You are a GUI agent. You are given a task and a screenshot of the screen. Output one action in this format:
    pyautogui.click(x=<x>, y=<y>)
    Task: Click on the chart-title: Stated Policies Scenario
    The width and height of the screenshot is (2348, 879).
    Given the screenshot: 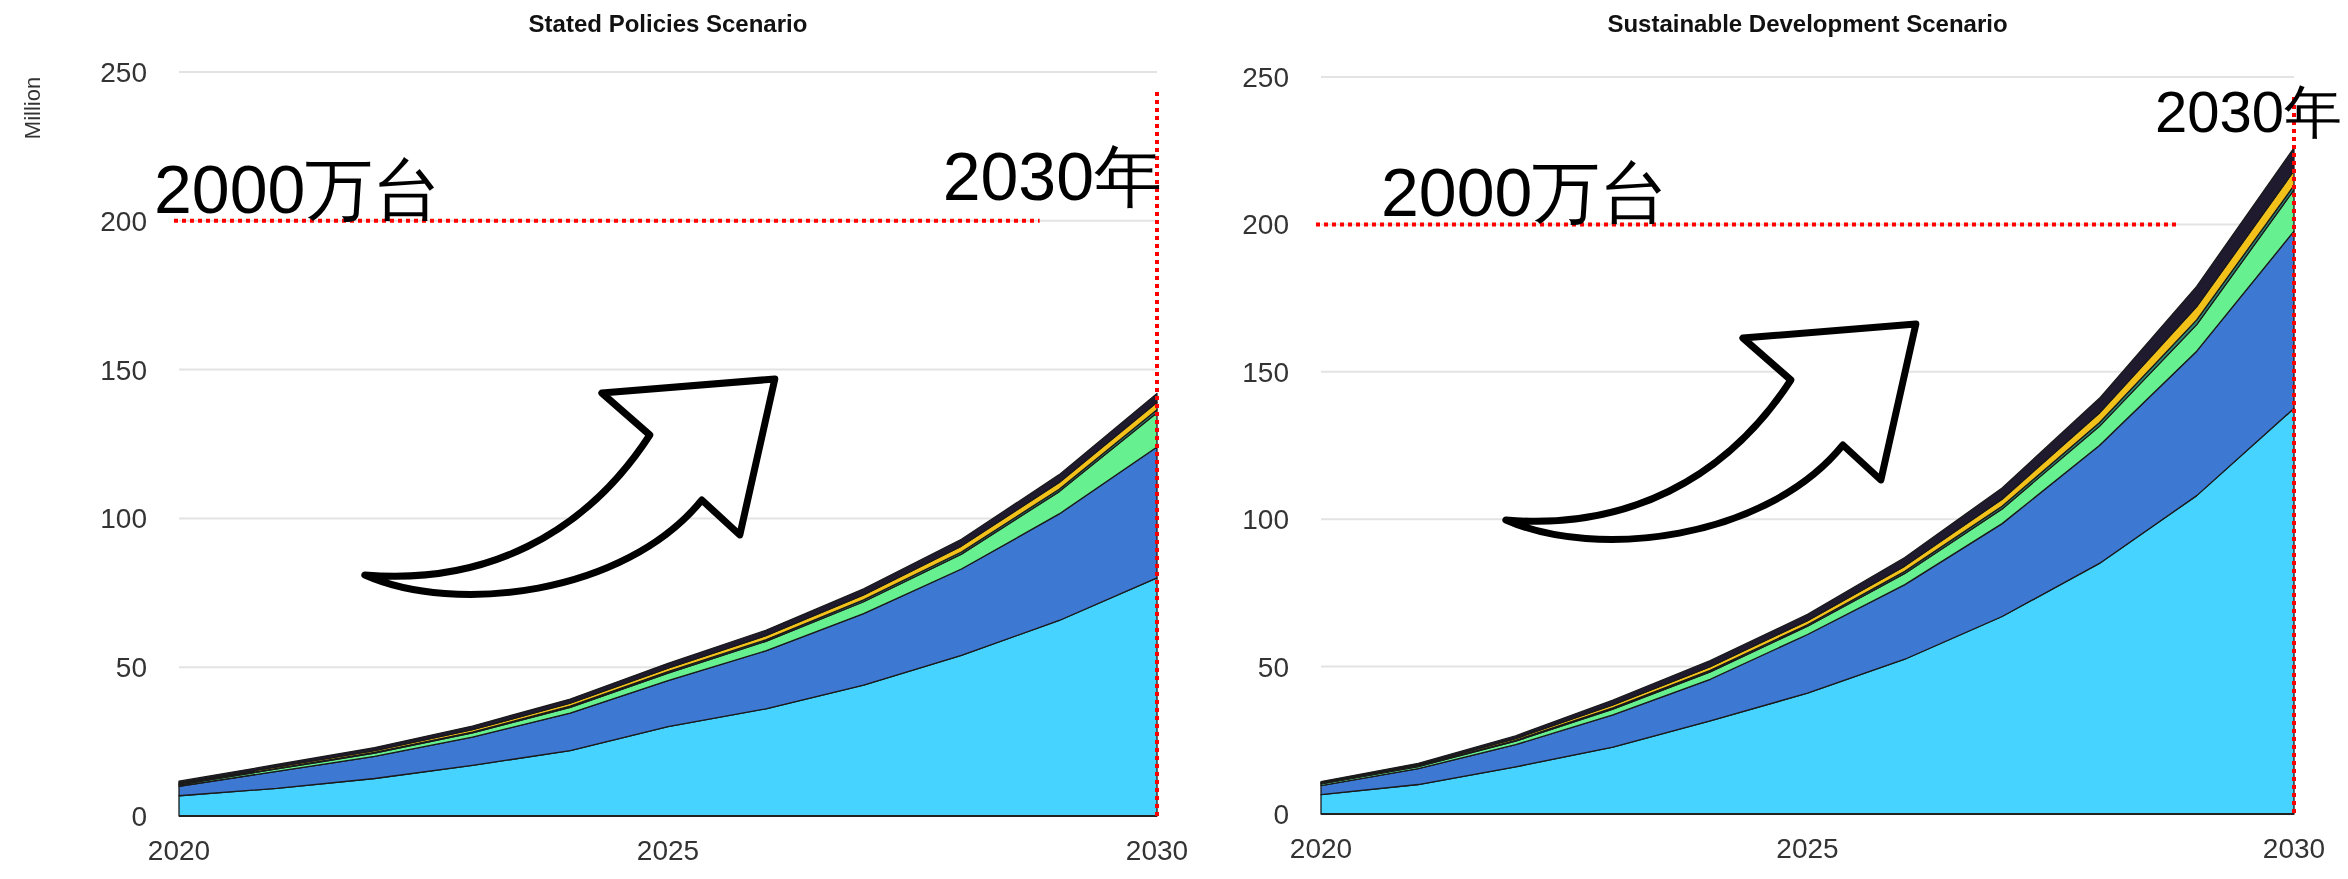 What is the action you would take?
    pyautogui.click(x=668, y=23)
    